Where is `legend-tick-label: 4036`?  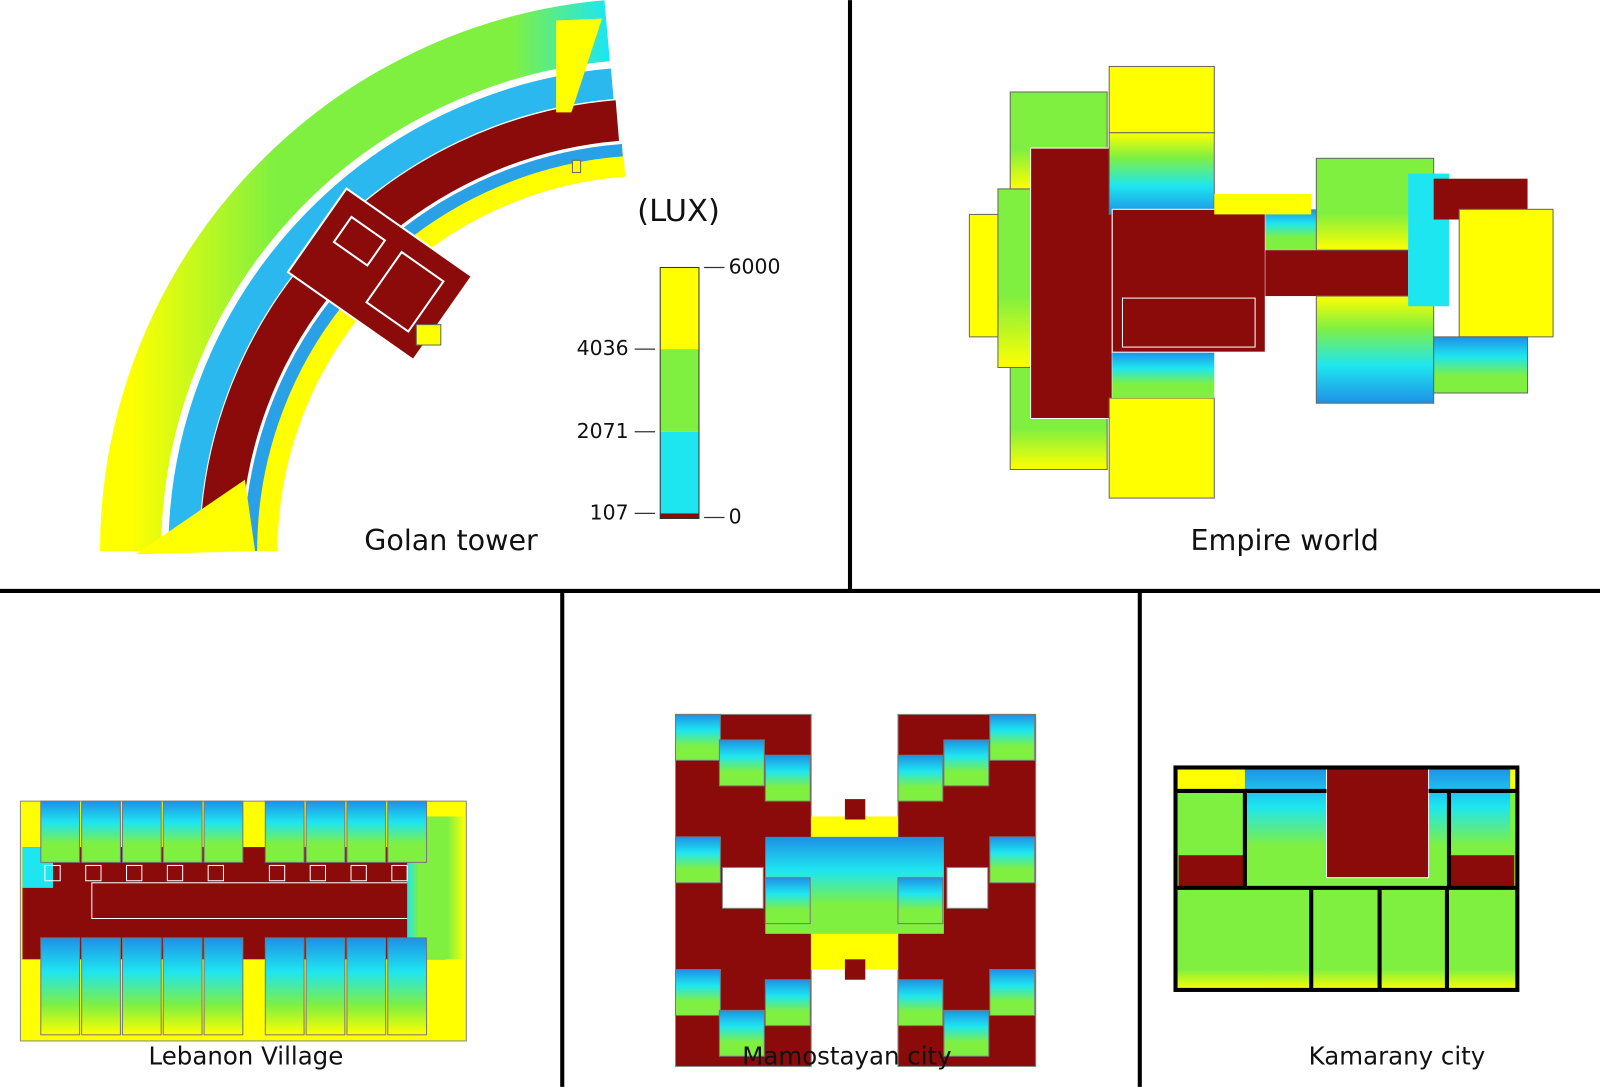
legend-tick-label: 4036 is located at coordinates (603, 348).